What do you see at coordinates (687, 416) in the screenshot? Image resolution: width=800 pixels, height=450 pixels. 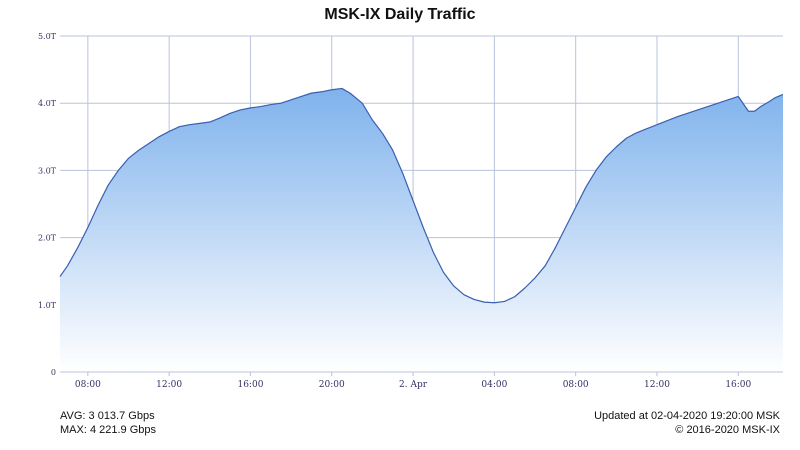 I see `updated-timestamp: Updated at 02-04-2020 19:20:00 MSK` at bounding box center [687, 416].